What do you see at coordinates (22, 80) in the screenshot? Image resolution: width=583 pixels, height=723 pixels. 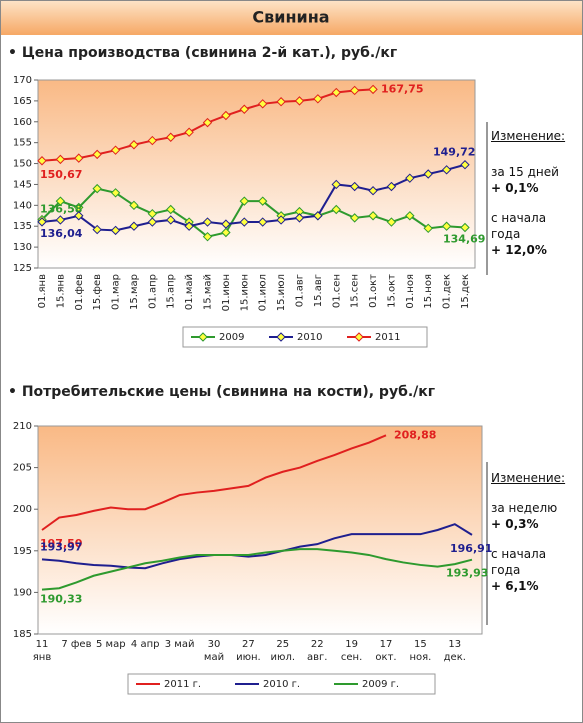 I see `y-tick-label: 170` at bounding box center [22, 80].